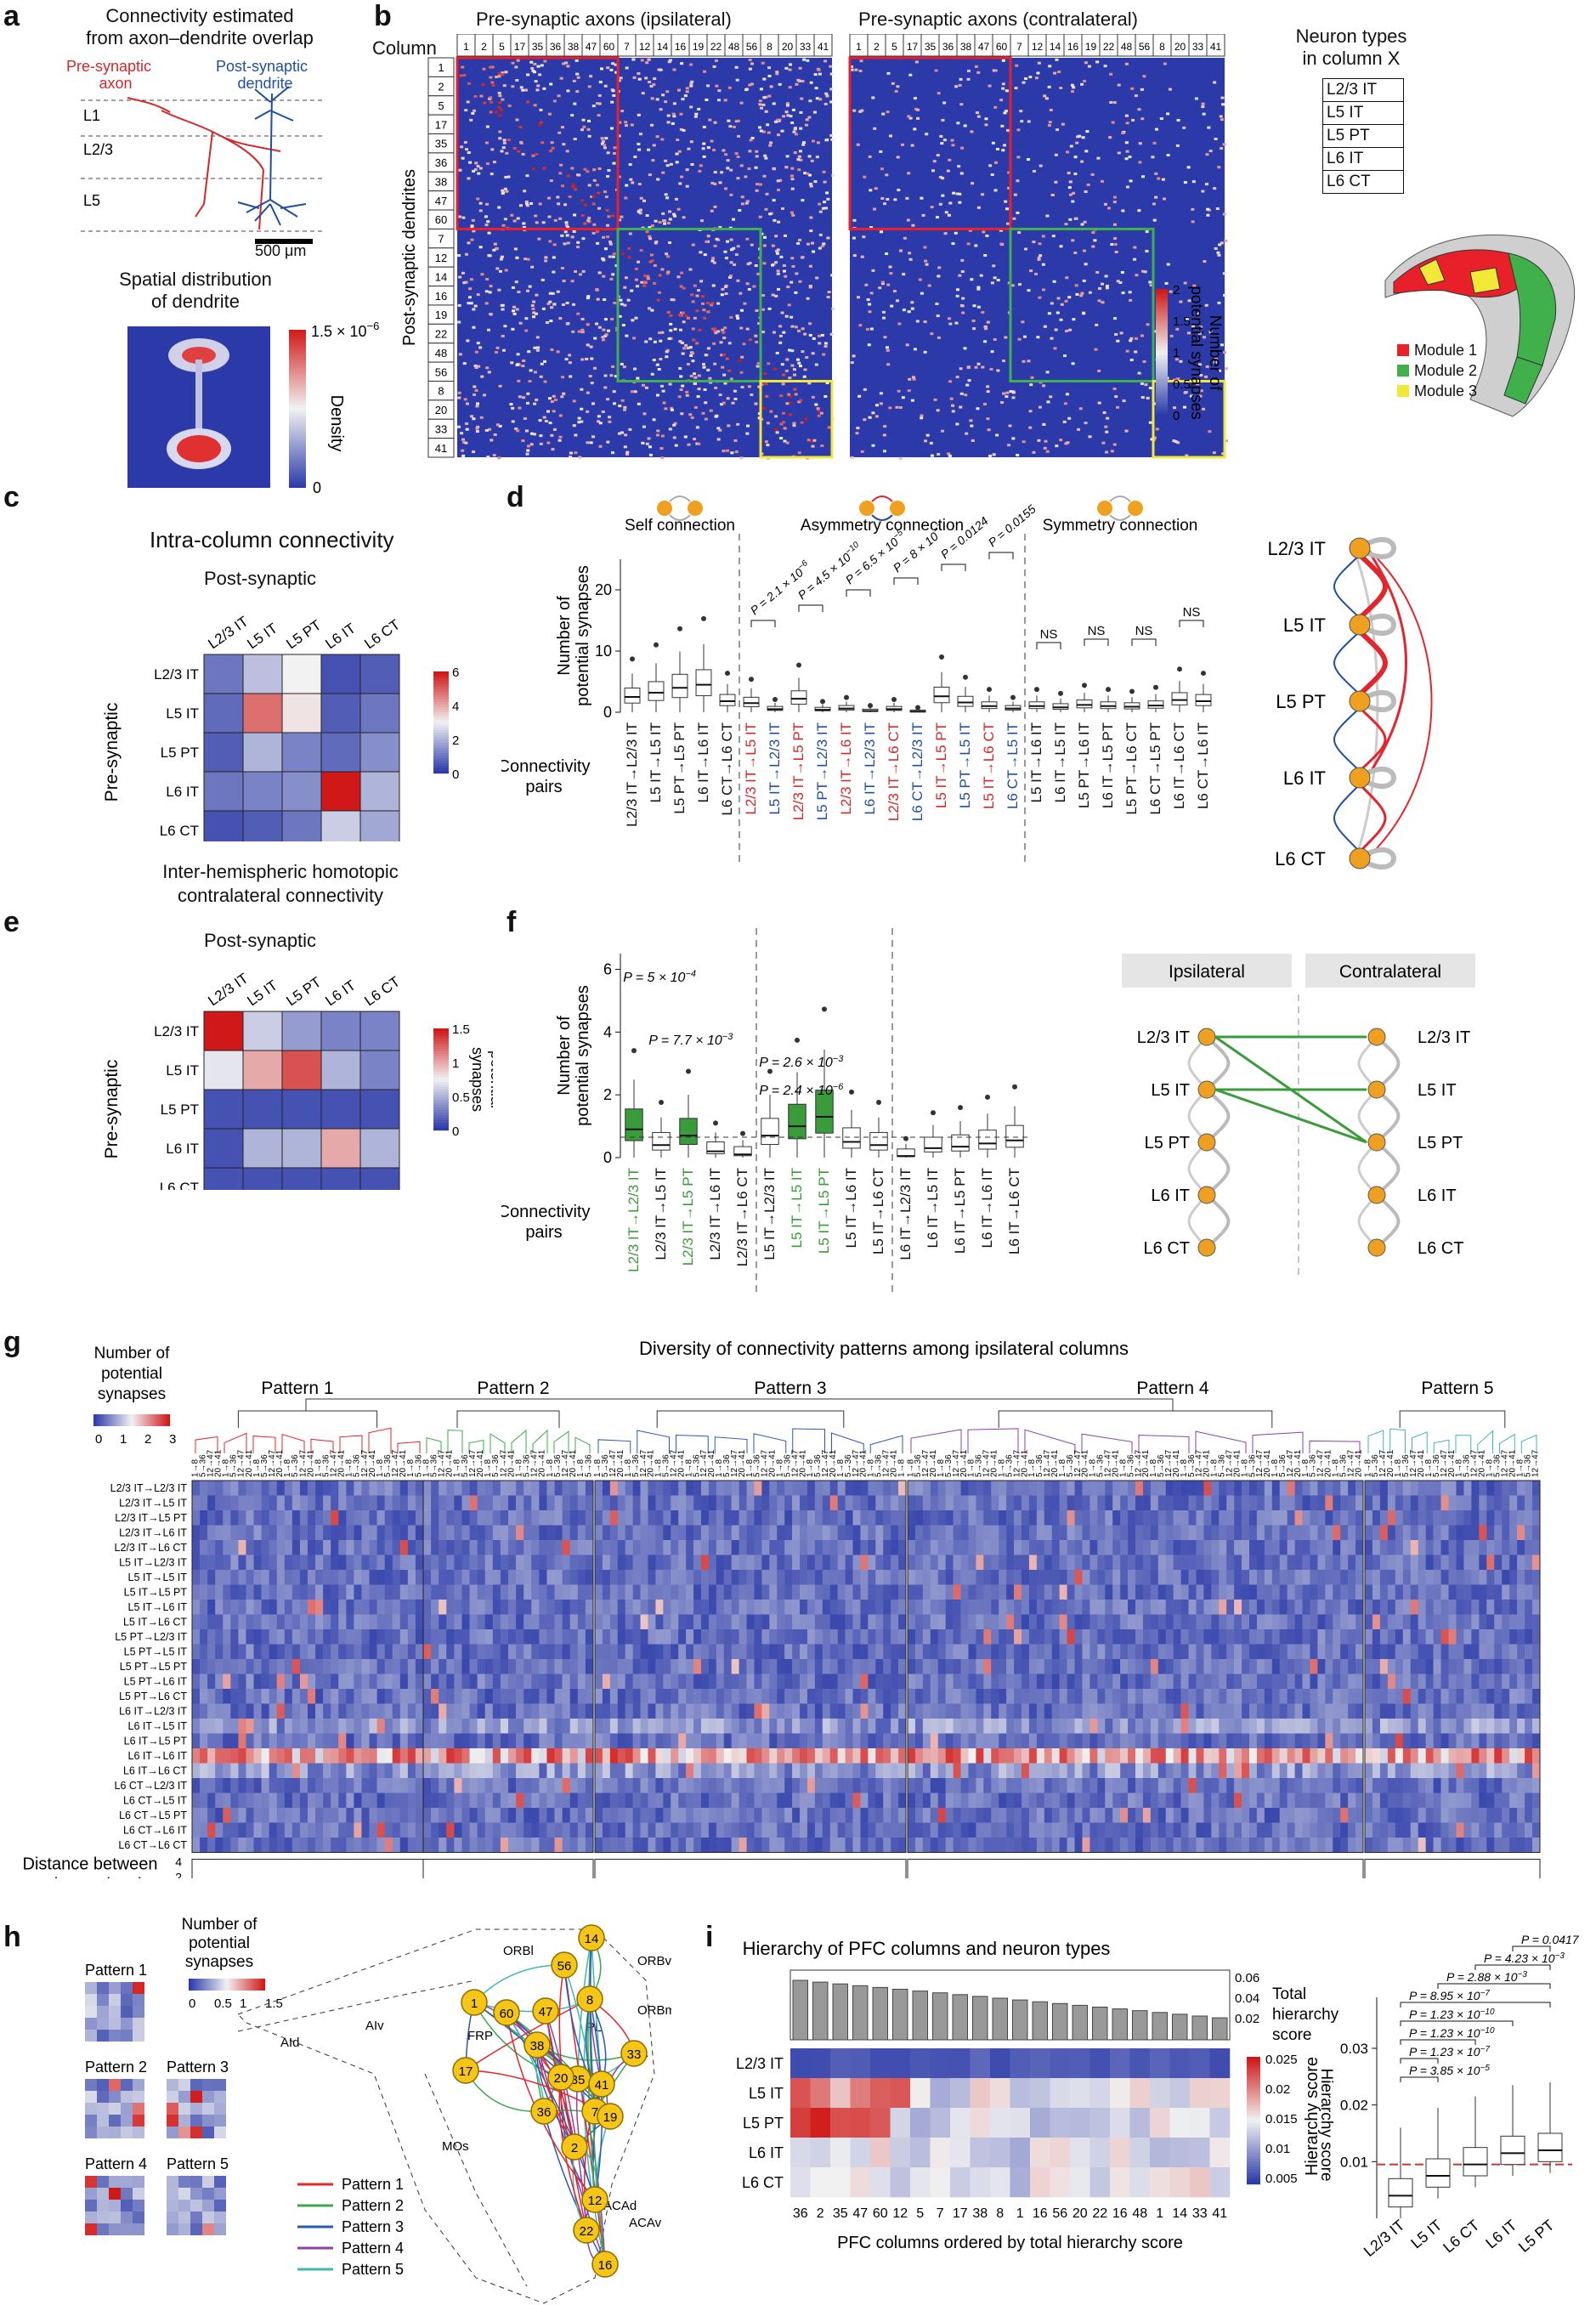 The height and width of the screenshot is (2305, 1596). What do you see at coordinates (1207, 971) in the screenshot?
I see `ipsi-header` at bounding box center [1207, 971].